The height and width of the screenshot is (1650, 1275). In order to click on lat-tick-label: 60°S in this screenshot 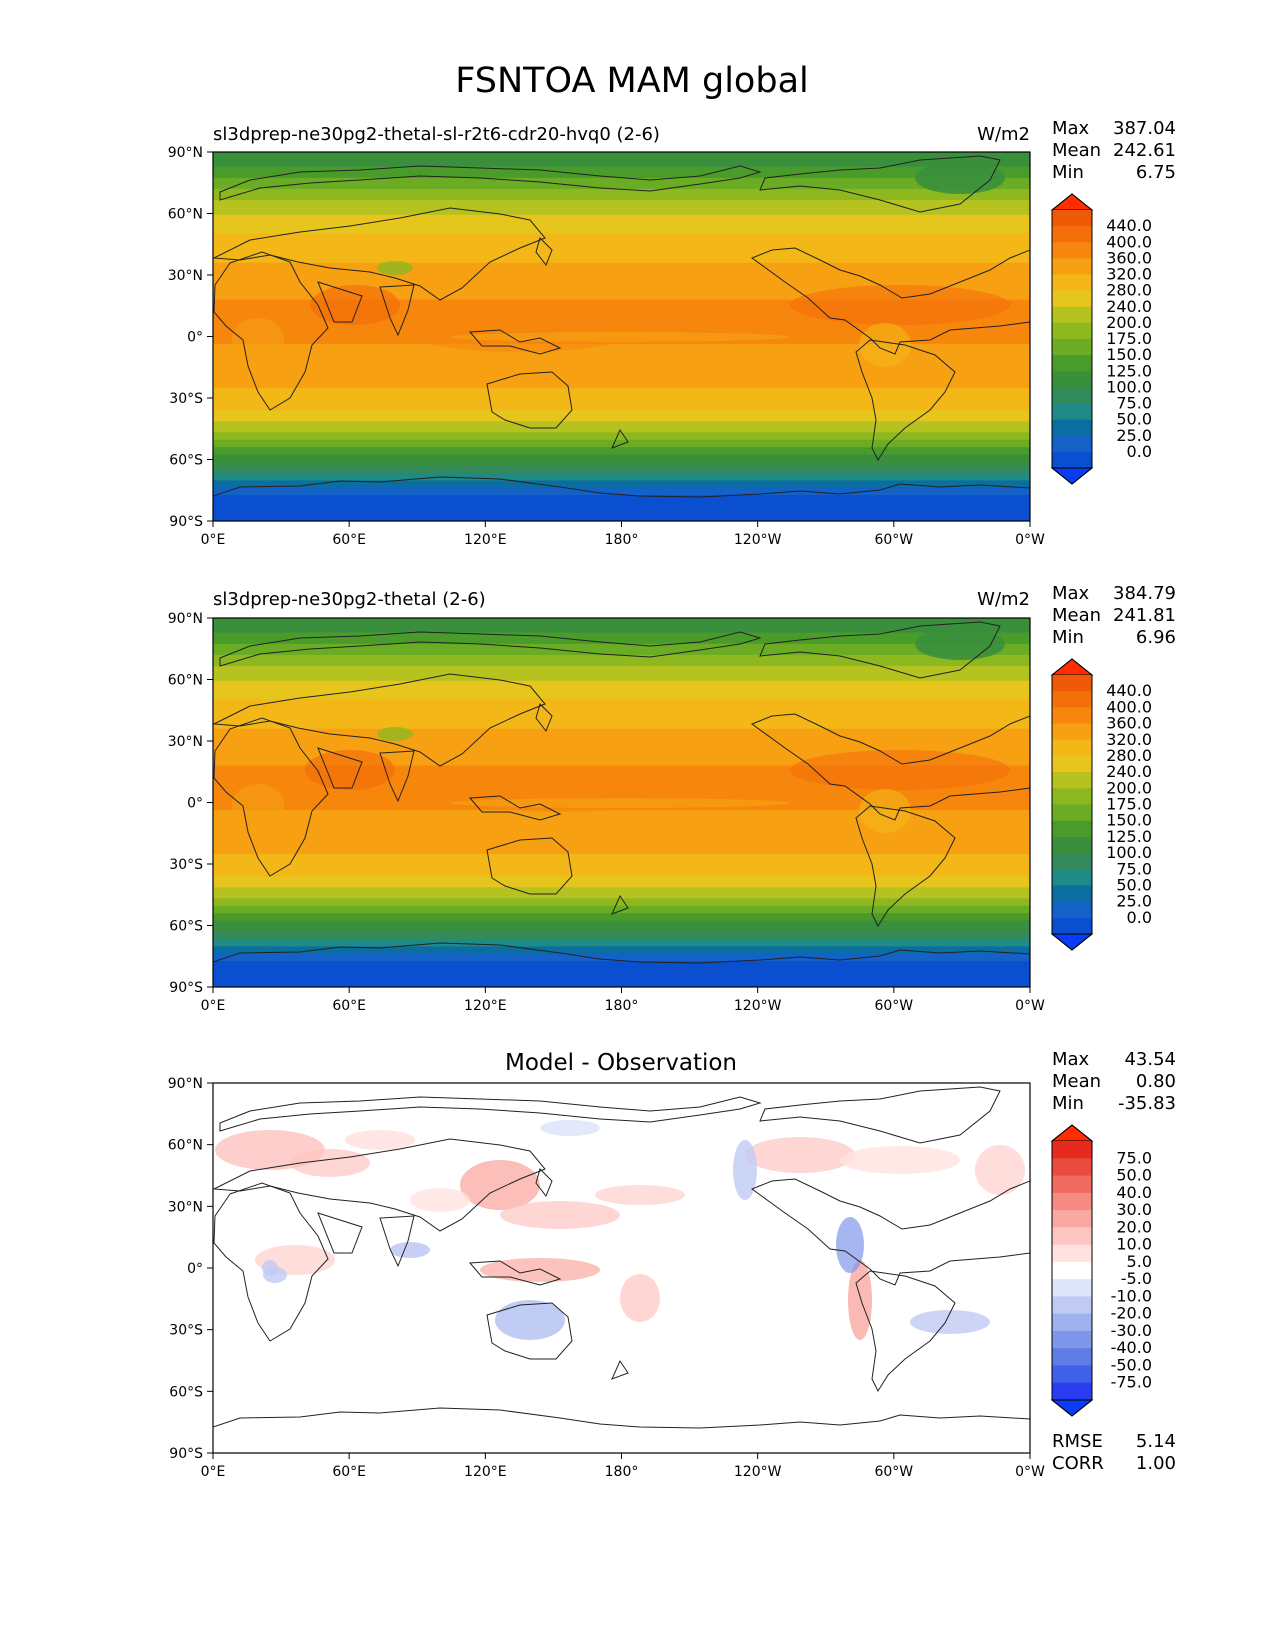, I will do `click(186, 927)`.